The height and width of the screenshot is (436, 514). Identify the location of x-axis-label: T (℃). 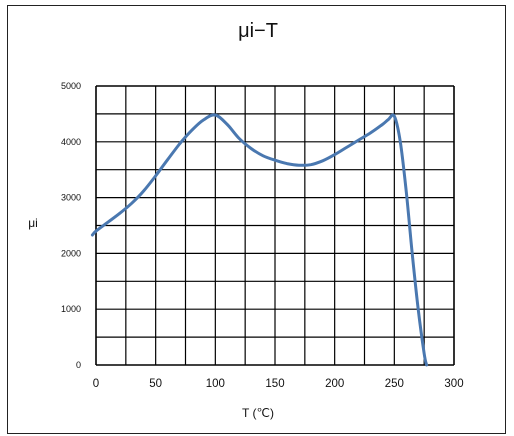
(258, 413).